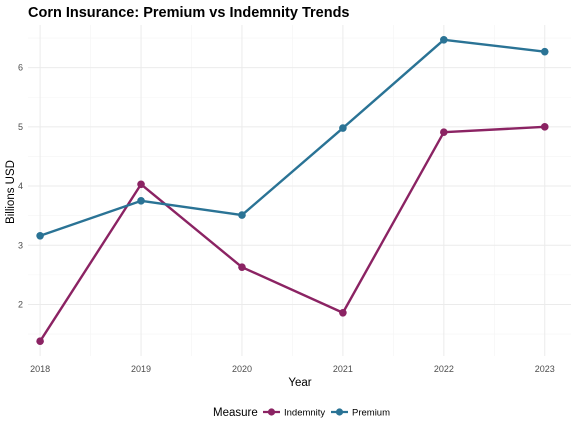 This screenshot has height=432, width=576. Describe the element at coordinates (20, 245) in the screenshot. I see `y-tick-label: 3` at that location.